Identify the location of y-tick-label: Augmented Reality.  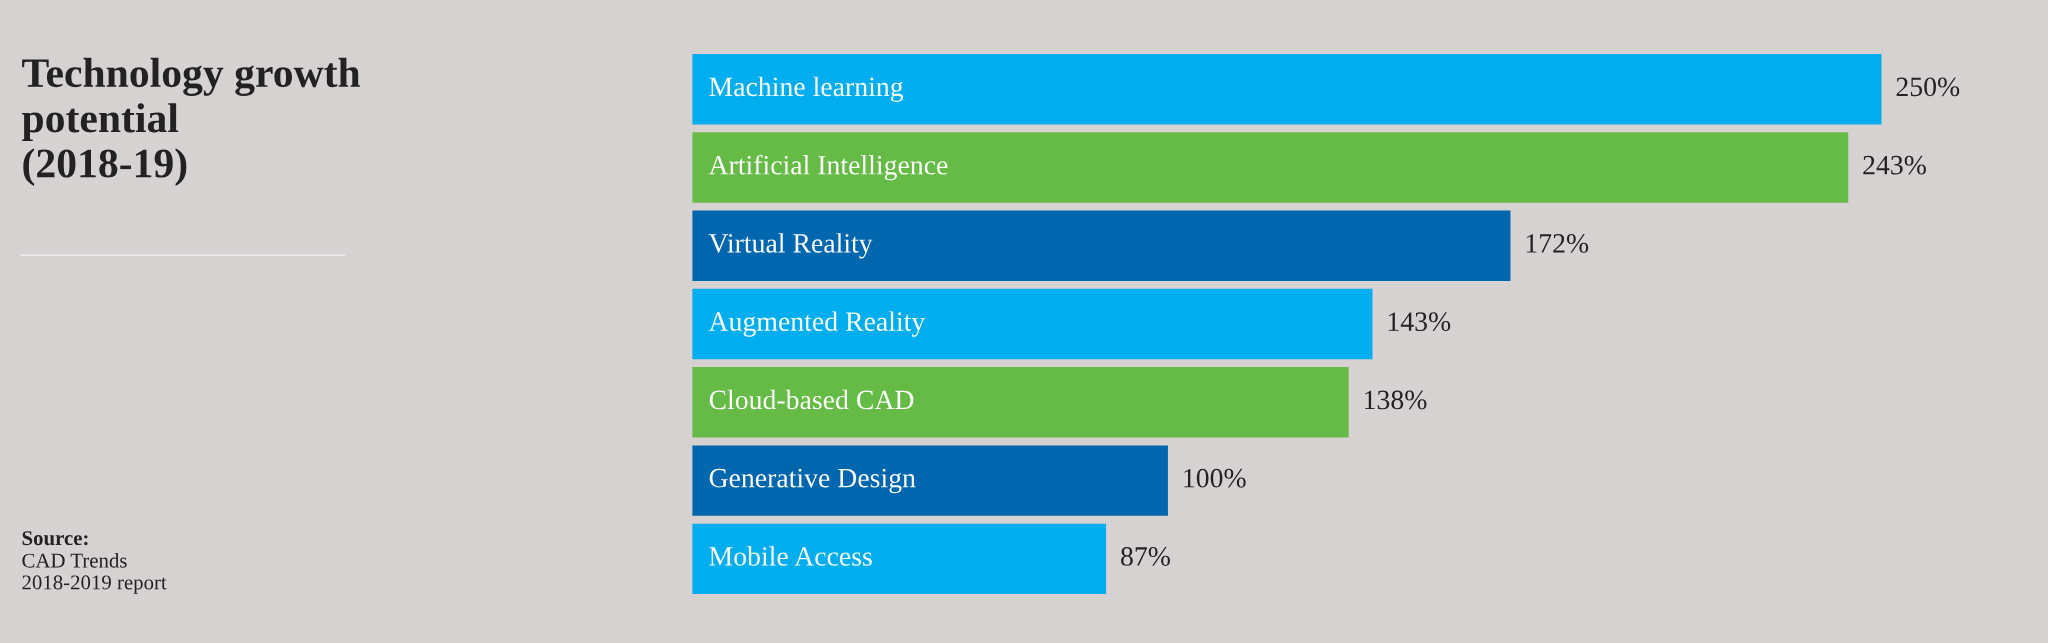
(817, 324).